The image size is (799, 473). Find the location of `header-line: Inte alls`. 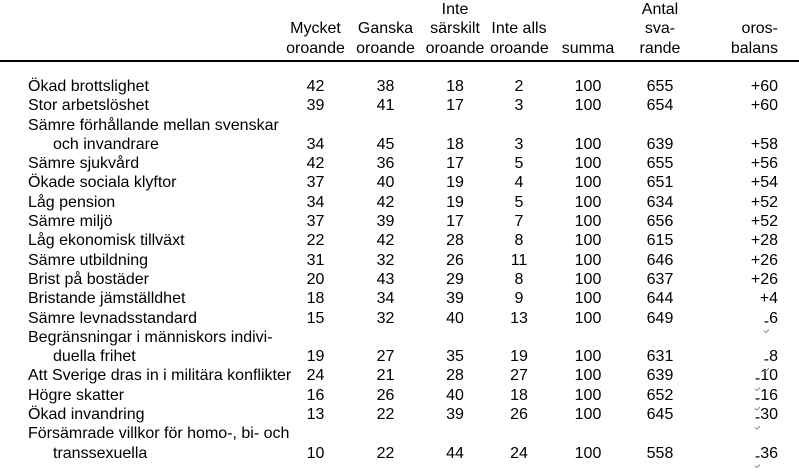

header-line: Inte alls is located at coordinates (519, 29).